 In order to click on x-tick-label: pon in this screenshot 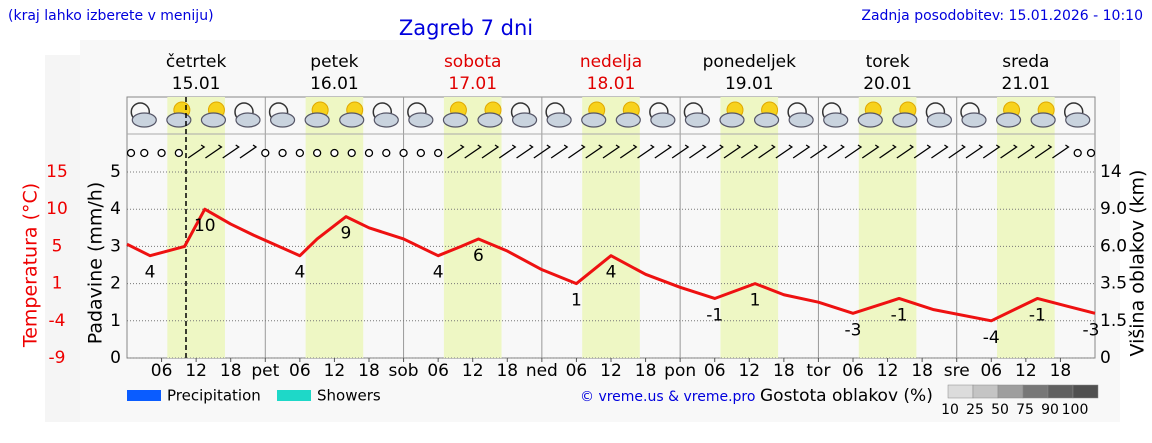, I will do `click(680, 371)`.